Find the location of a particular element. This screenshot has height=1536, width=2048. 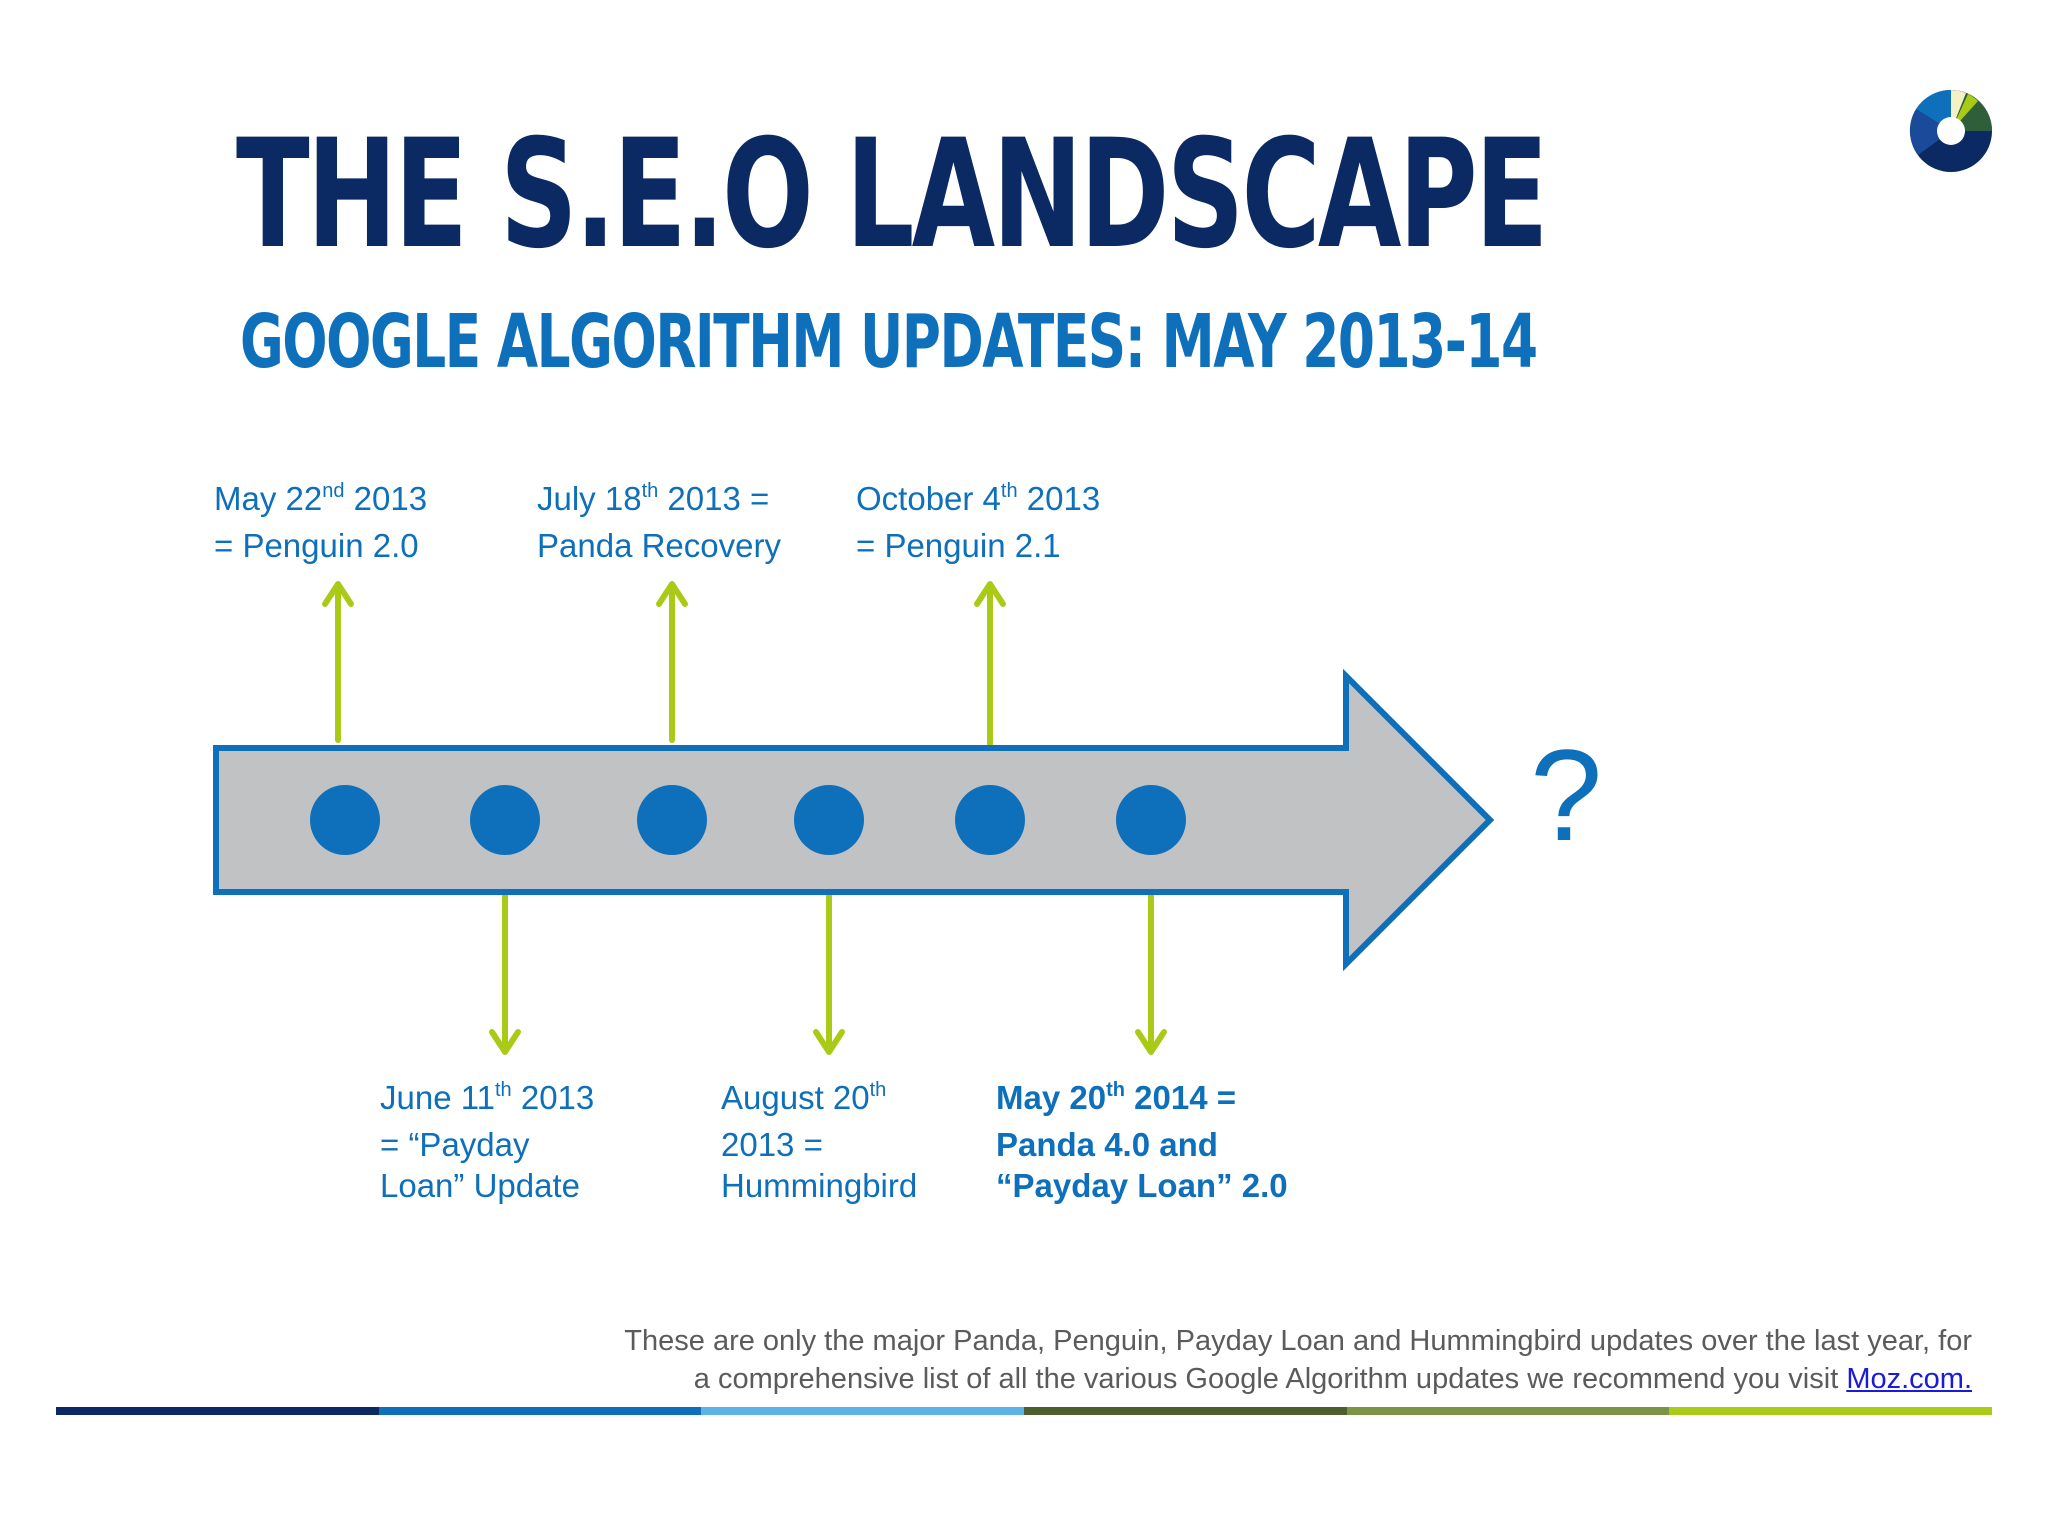

event-label-hummingbird: August 20th 2013 = Hummingbird is located at coordinates (819, 1141).